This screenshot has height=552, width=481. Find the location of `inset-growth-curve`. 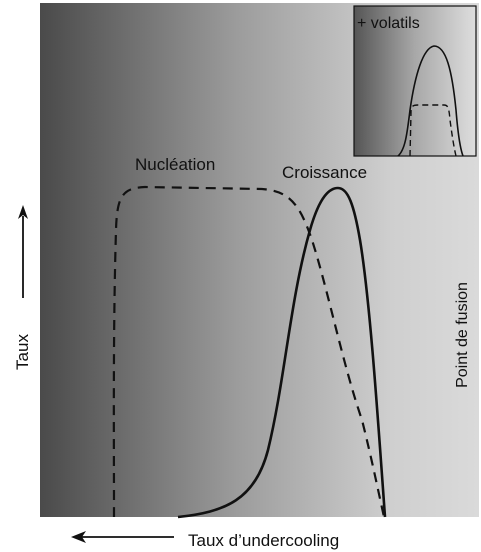

inset-growth-curve is located at coordinates (430, 101).